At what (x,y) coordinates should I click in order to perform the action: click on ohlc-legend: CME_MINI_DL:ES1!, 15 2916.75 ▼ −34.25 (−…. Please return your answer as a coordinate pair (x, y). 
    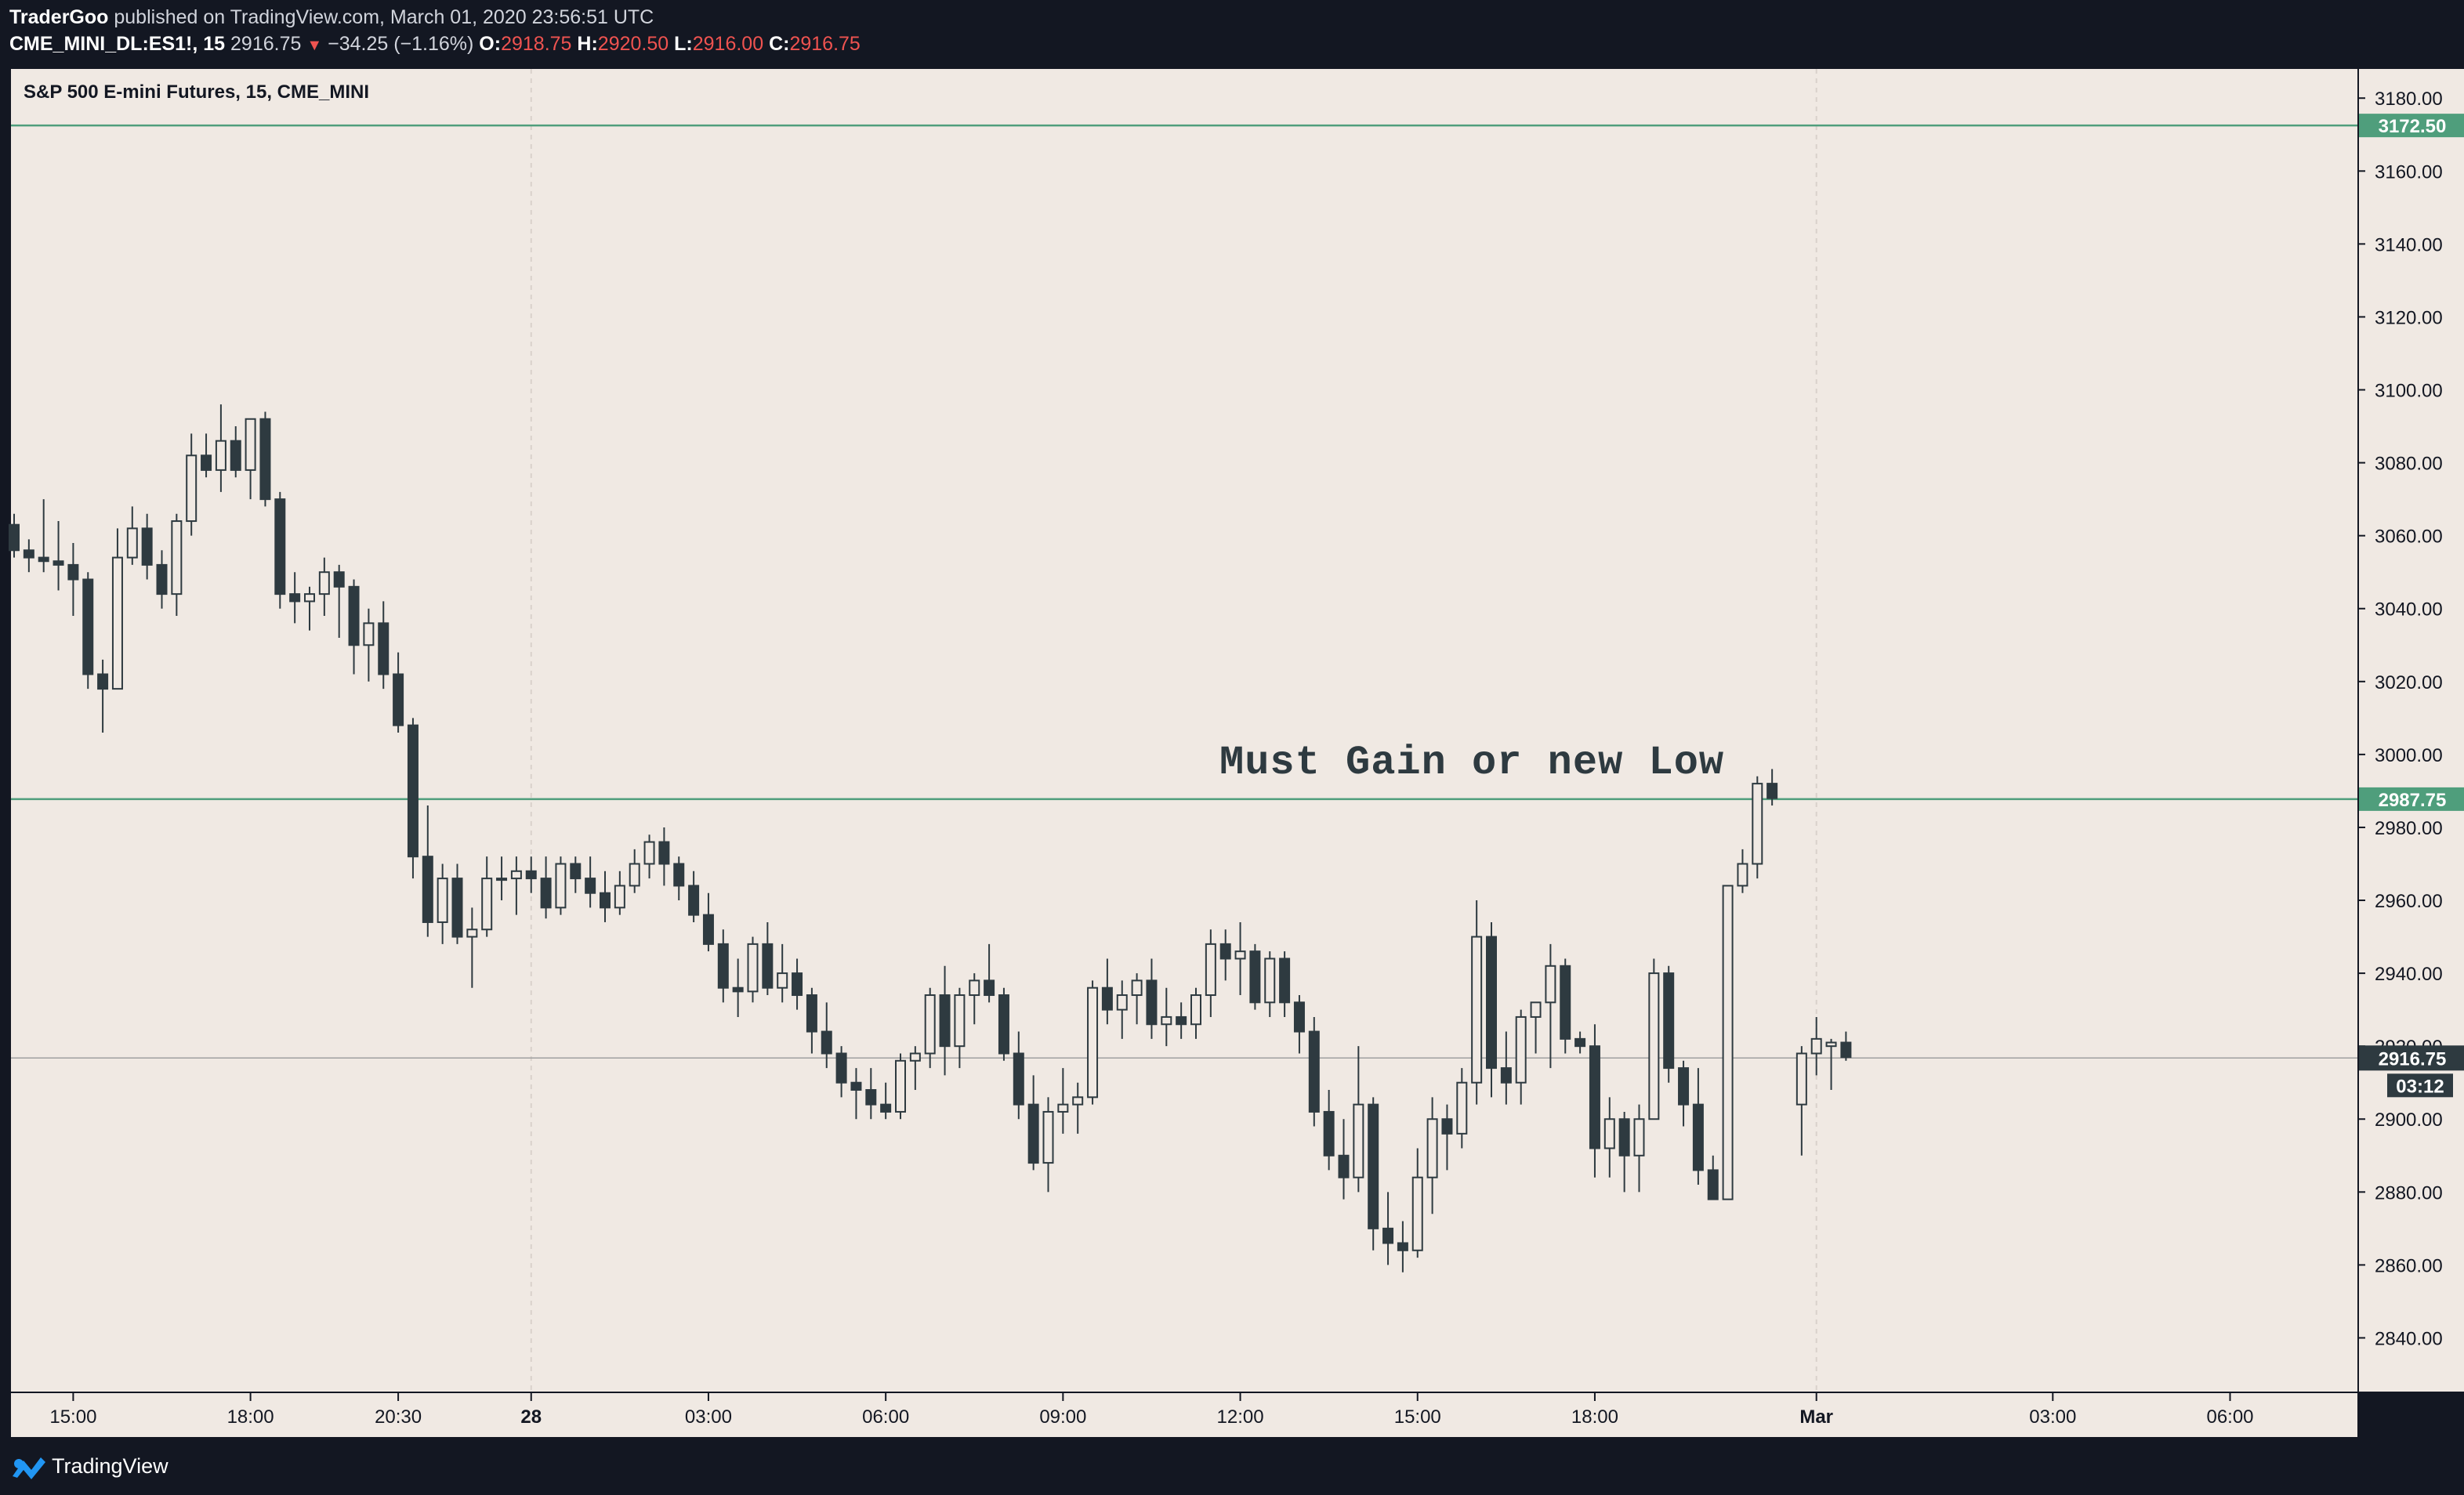
    Looking at the image, I should click on (435, 44).